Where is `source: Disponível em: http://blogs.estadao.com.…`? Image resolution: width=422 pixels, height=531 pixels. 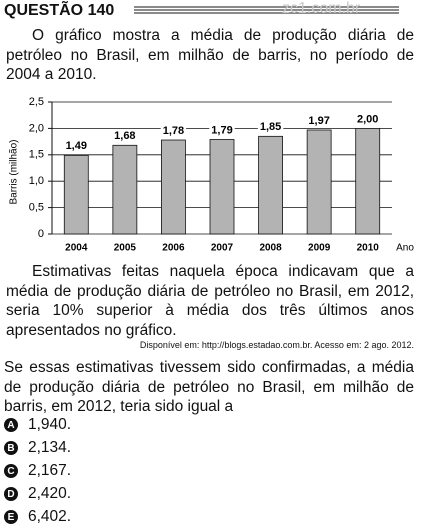 source: Disponível em: http://blogs.estadao.com.… is located at coordinates (276, 345).